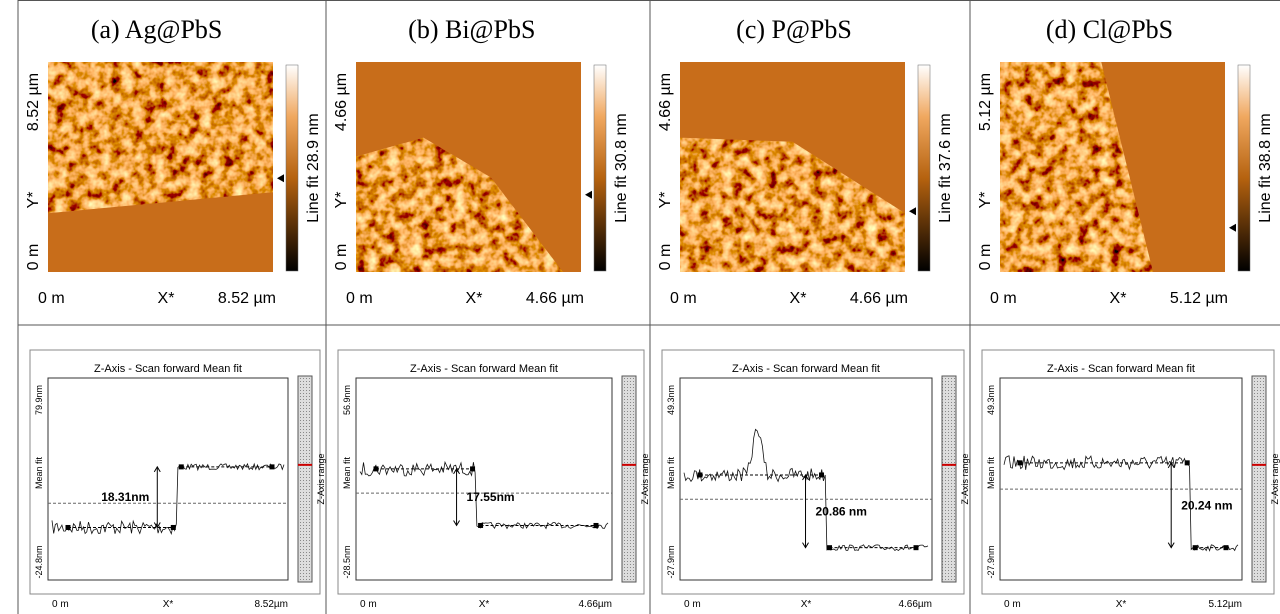 The image size is (1280, 614). I want to click on colorbar-label: Line fit 30.8 nm, so click(621, 167).